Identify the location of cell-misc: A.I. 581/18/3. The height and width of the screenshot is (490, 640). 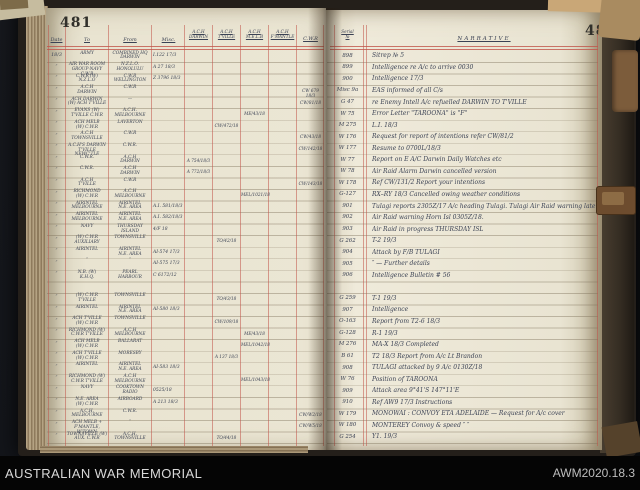
(168, 206).